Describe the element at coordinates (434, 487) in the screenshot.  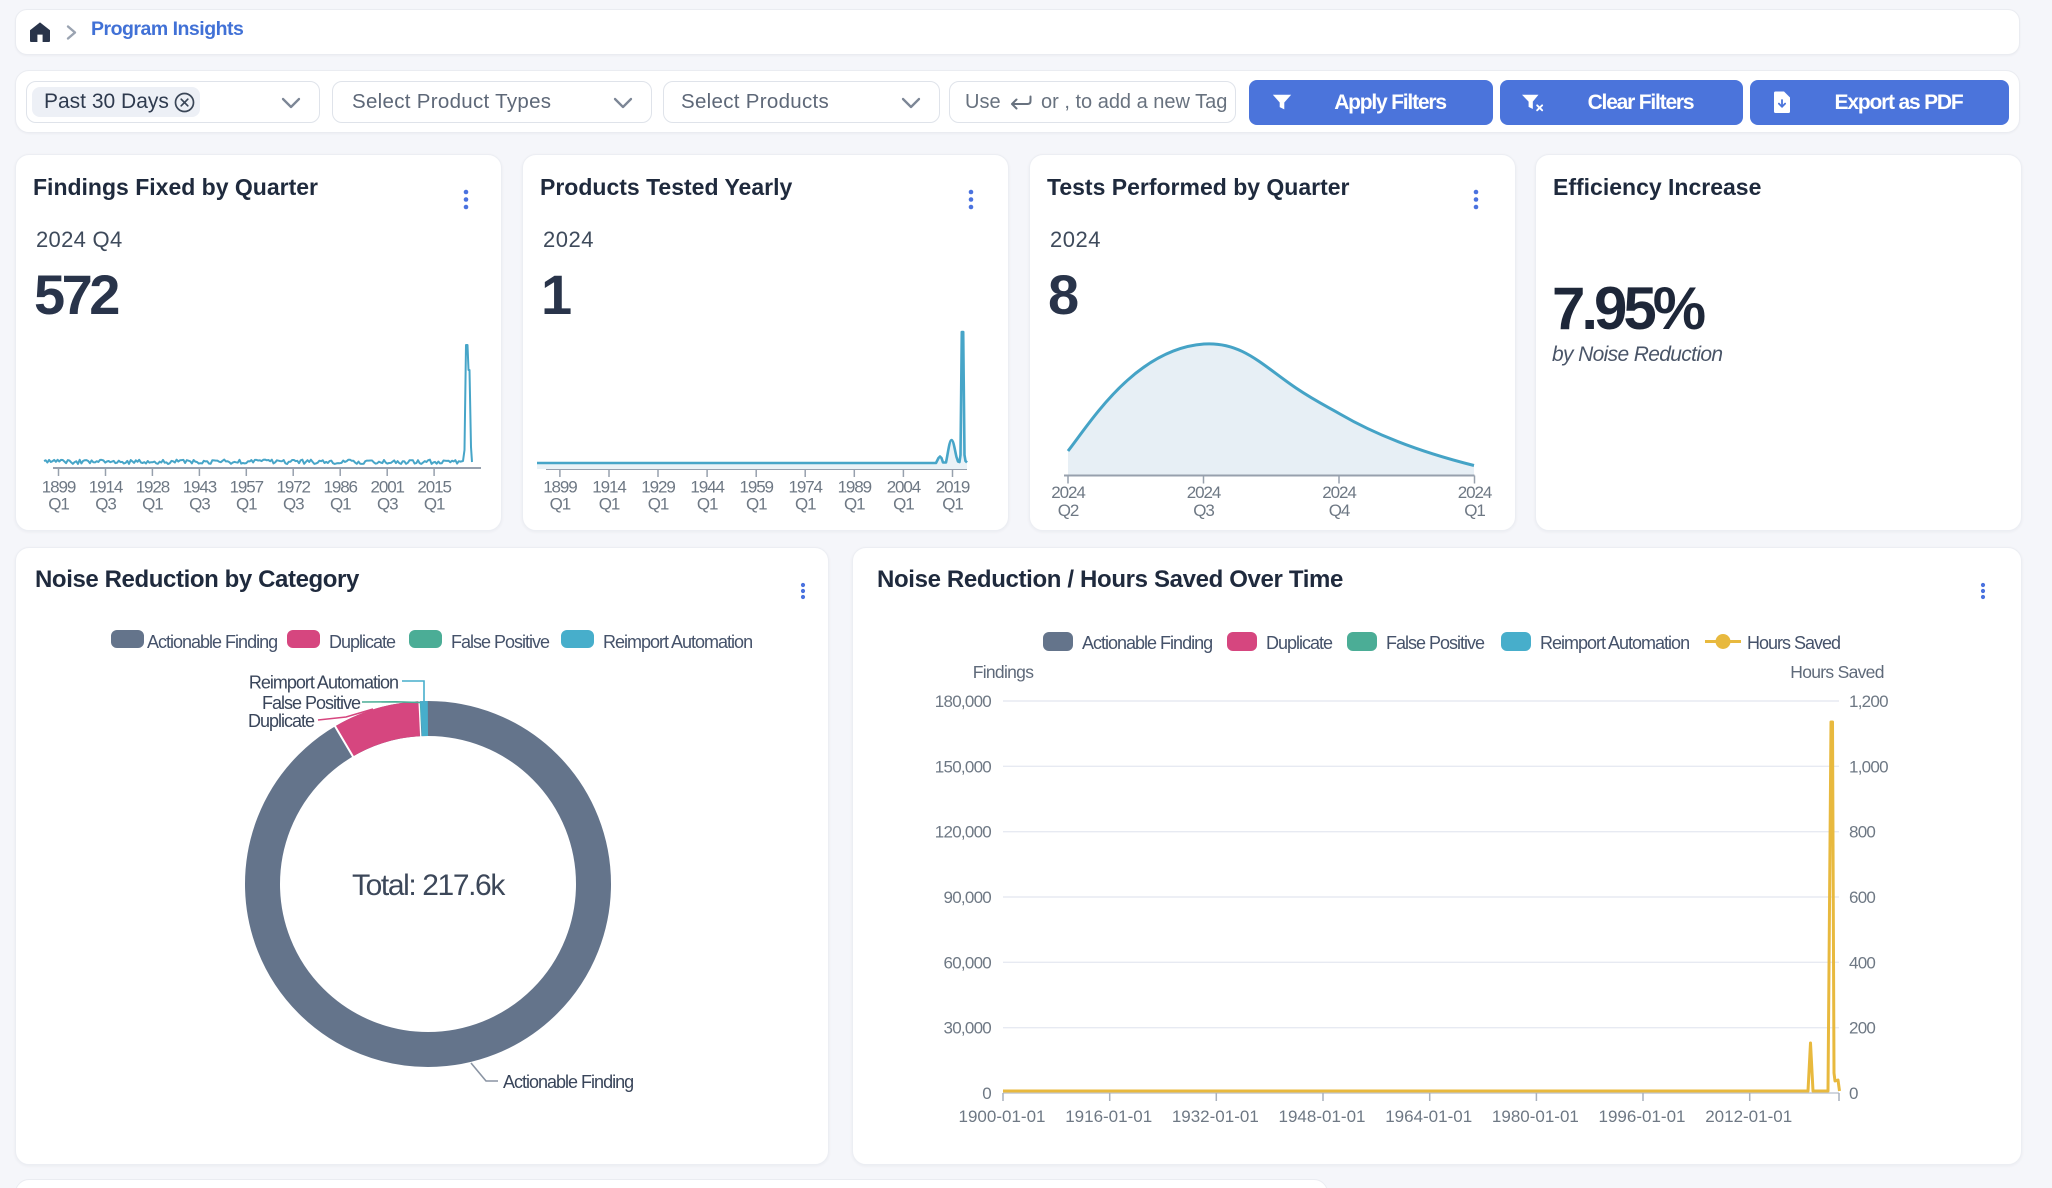
I see `svg-text: 2015` at that location.